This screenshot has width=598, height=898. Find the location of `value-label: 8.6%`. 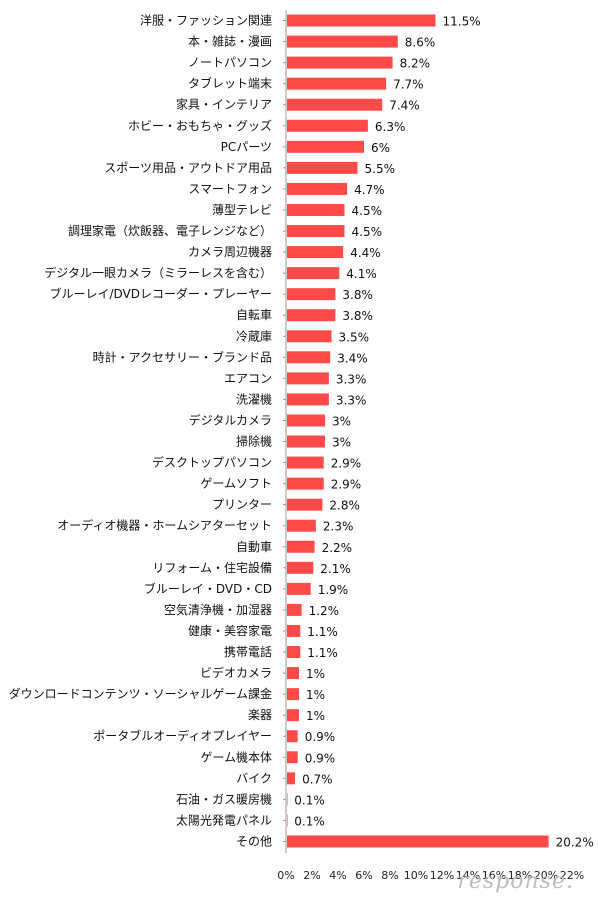

value-label: 8.6% is located at coordinates (420, 43).